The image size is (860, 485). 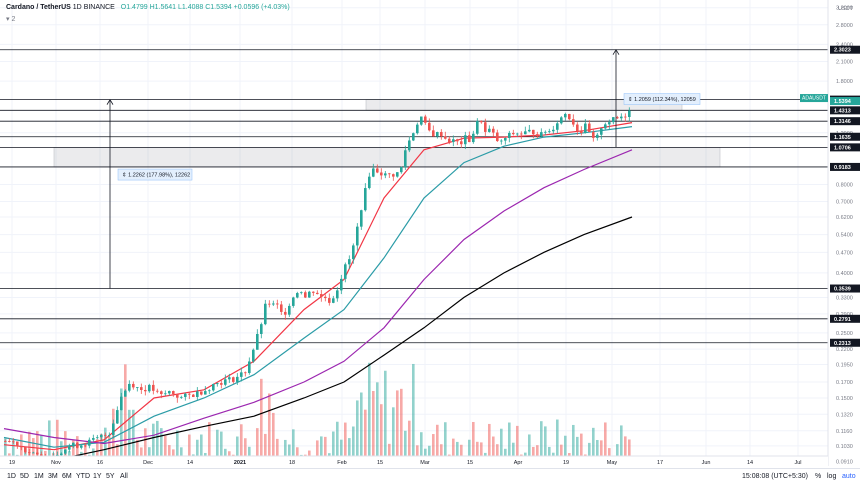 What do you see at coordinates (387, 157) in the screenshot?
I see `support-zone` at bounding box center [387, 157].